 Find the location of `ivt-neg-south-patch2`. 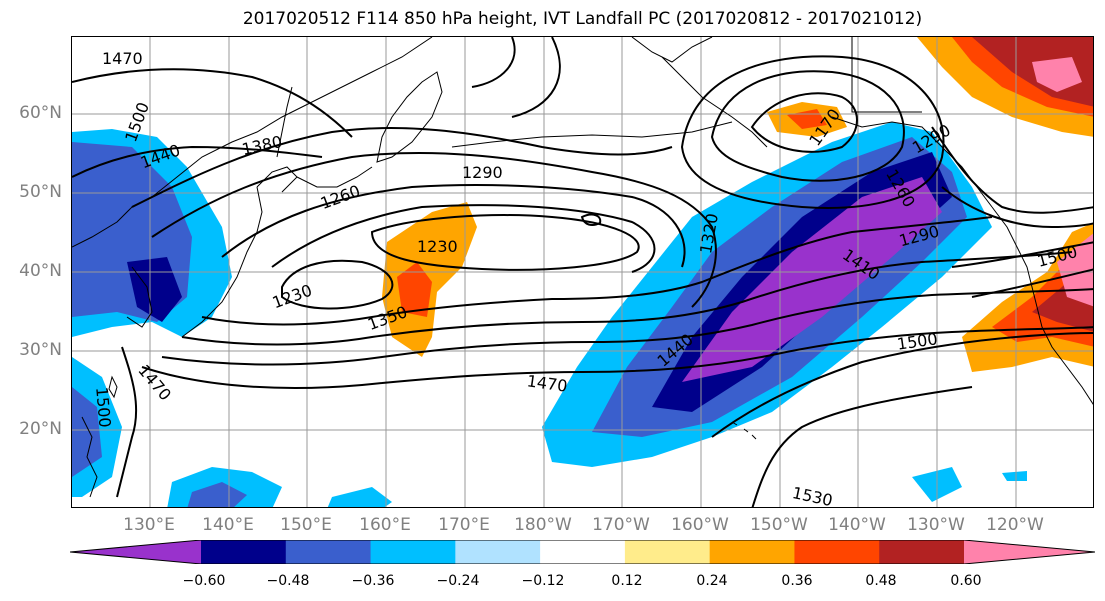

ivt-neg-south-patch2 is located at coordinates (359, 497).